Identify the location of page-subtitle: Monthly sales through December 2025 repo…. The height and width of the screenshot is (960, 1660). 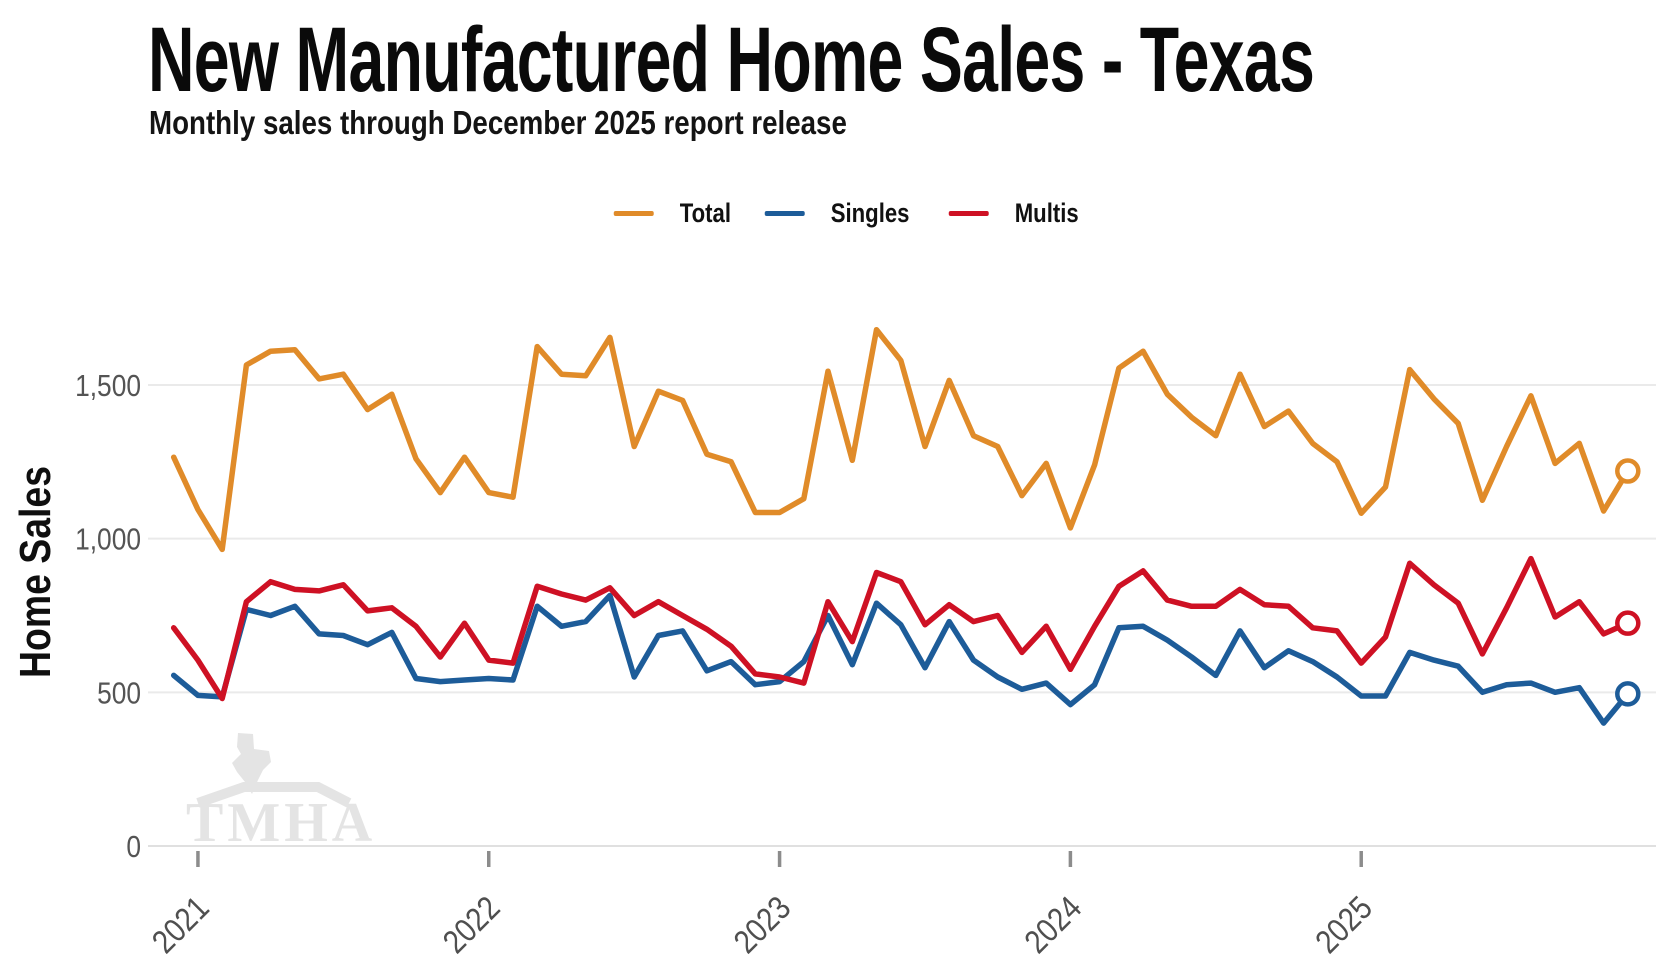
(564, 123).